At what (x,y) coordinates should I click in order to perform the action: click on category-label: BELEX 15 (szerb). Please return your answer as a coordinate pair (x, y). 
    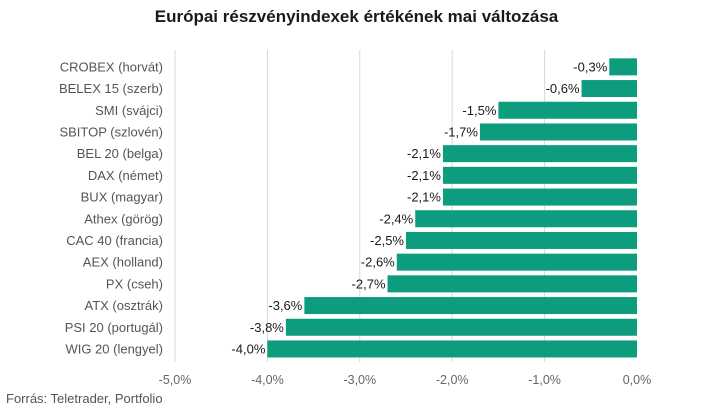
    Looking at the image, I should click on (111, 88).